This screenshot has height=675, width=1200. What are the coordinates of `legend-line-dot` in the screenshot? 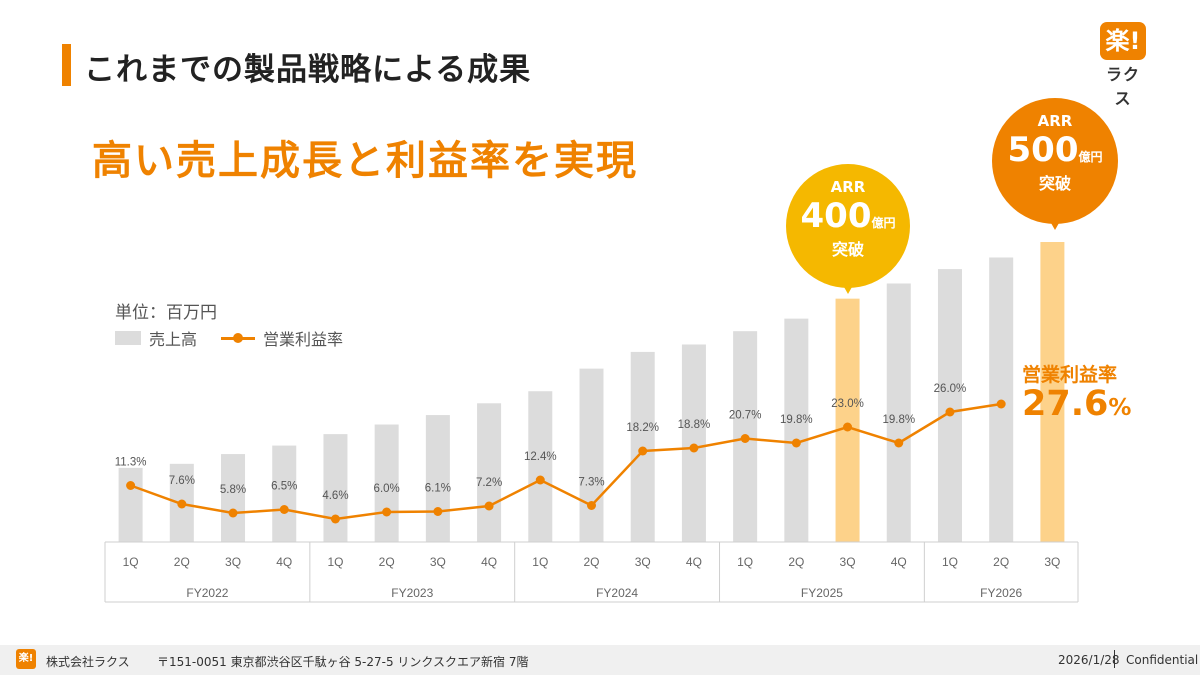 It's located at (238, 337).